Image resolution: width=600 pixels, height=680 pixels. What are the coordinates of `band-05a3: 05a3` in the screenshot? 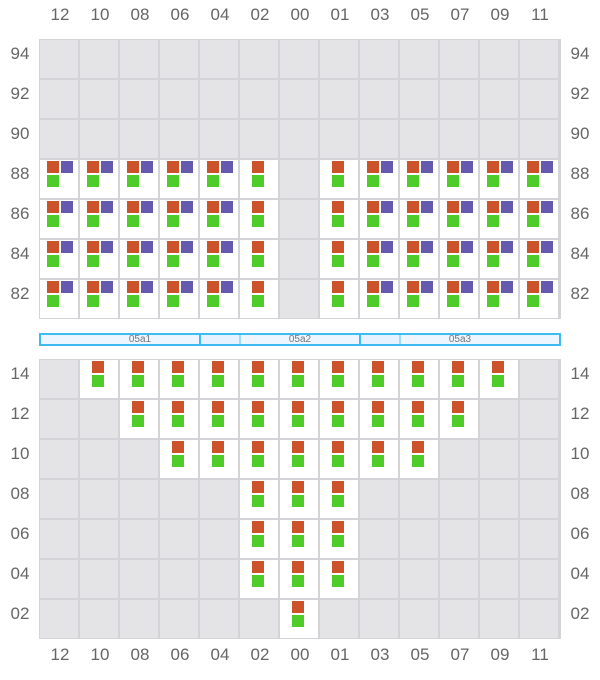 It's located at (460, 339).